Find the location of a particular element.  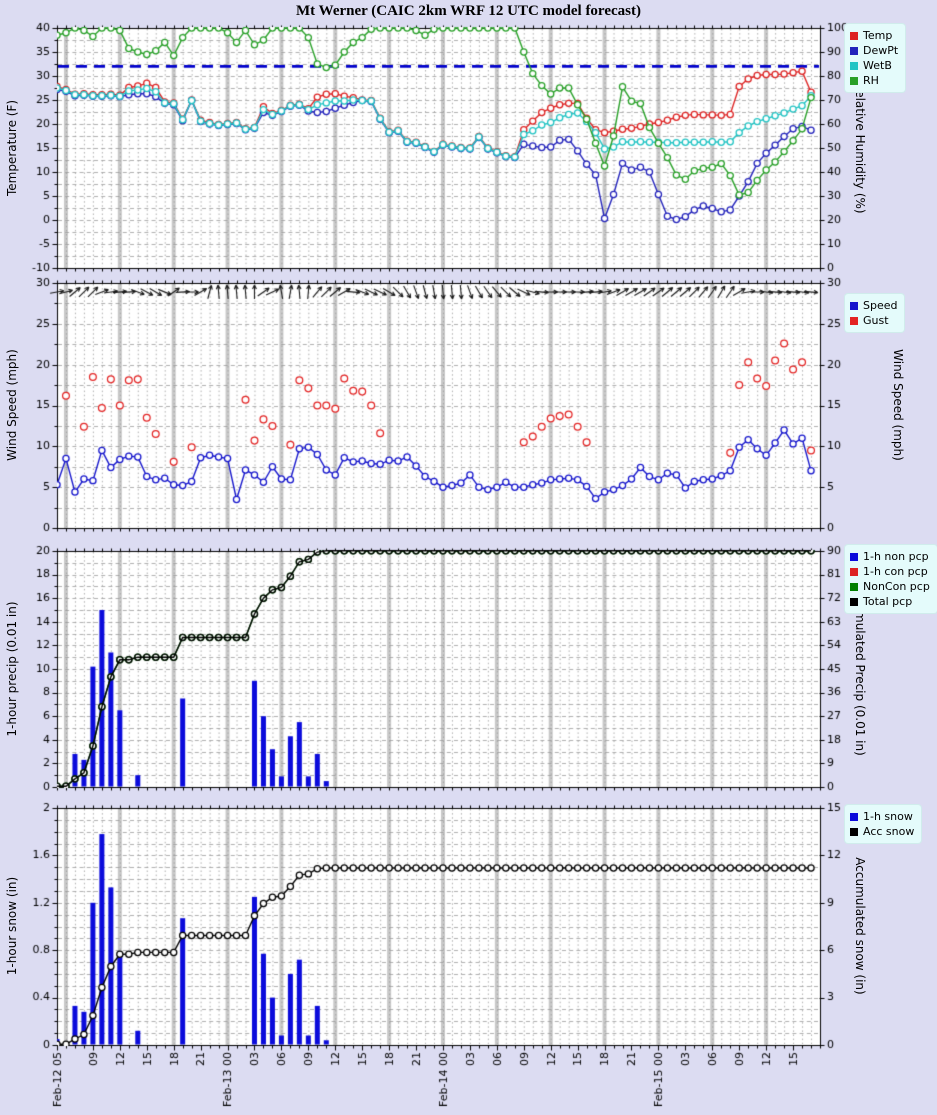

rh-swatch is located at coordinates (854, 80).